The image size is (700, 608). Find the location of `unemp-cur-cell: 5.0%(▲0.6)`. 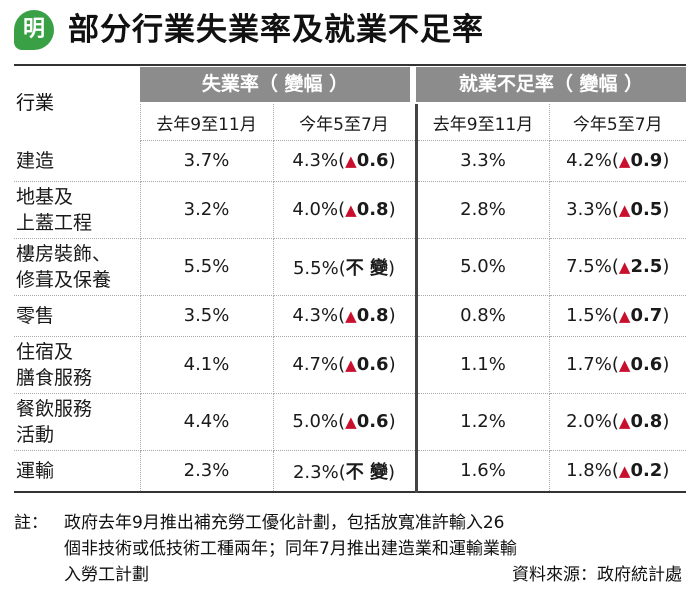

unemp-cur-cell: 5.0%(▲0.6) is located at coordinates (345, 422).